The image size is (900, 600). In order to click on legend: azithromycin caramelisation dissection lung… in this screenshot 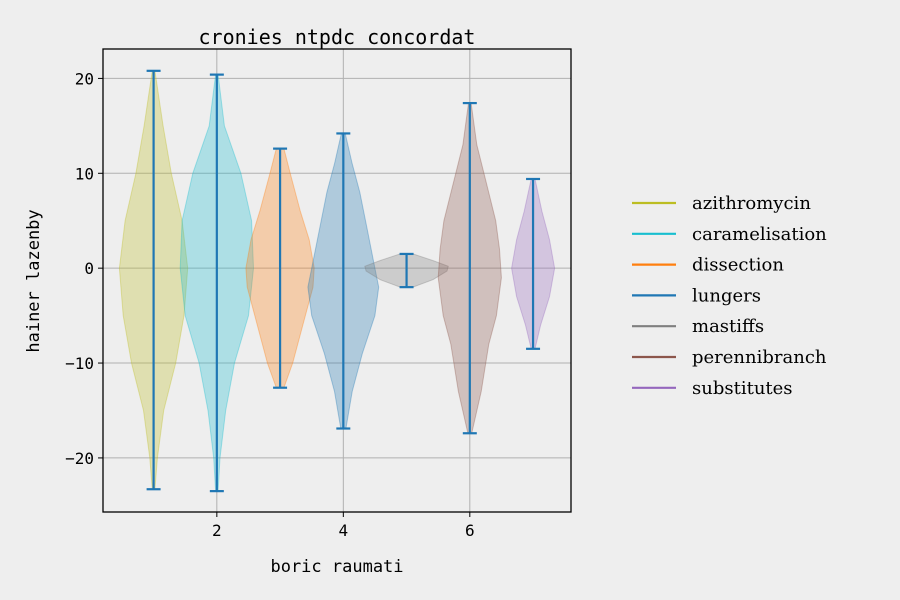, I will do `click(729, 296)`.